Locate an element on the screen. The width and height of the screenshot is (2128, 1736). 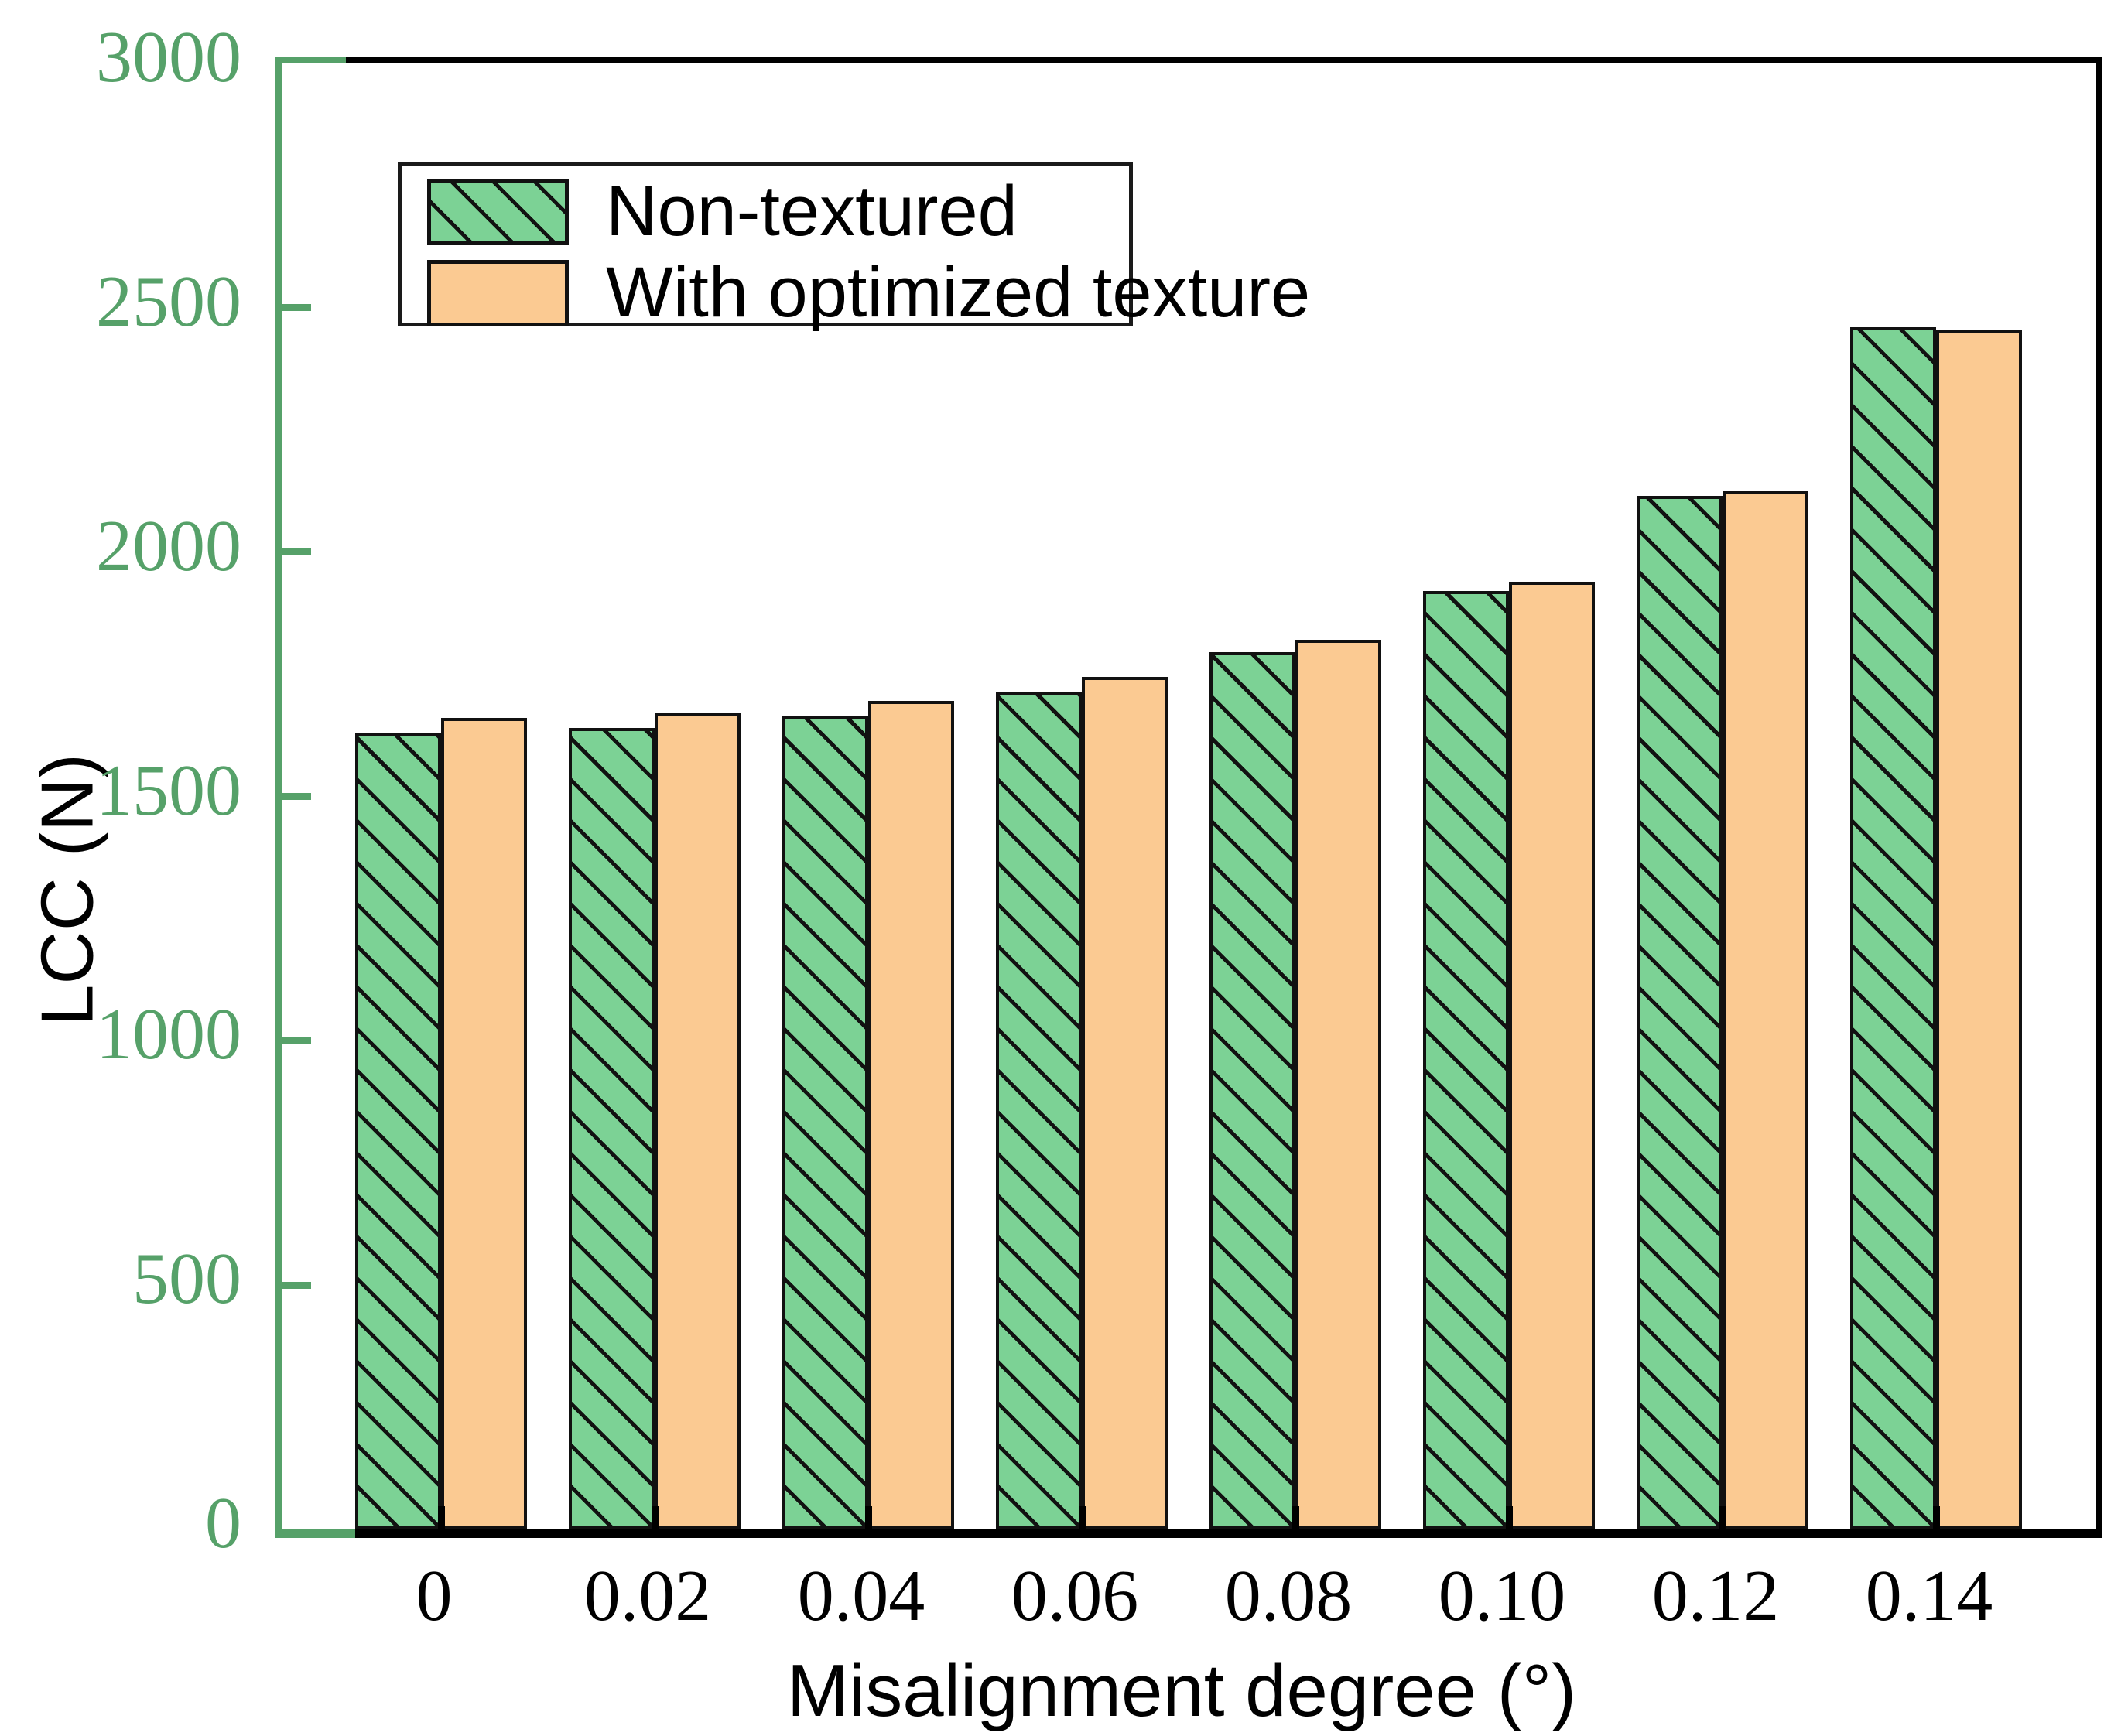
x-tick-label-0.08: 0.08 is located at coordinates (1288, 1596).